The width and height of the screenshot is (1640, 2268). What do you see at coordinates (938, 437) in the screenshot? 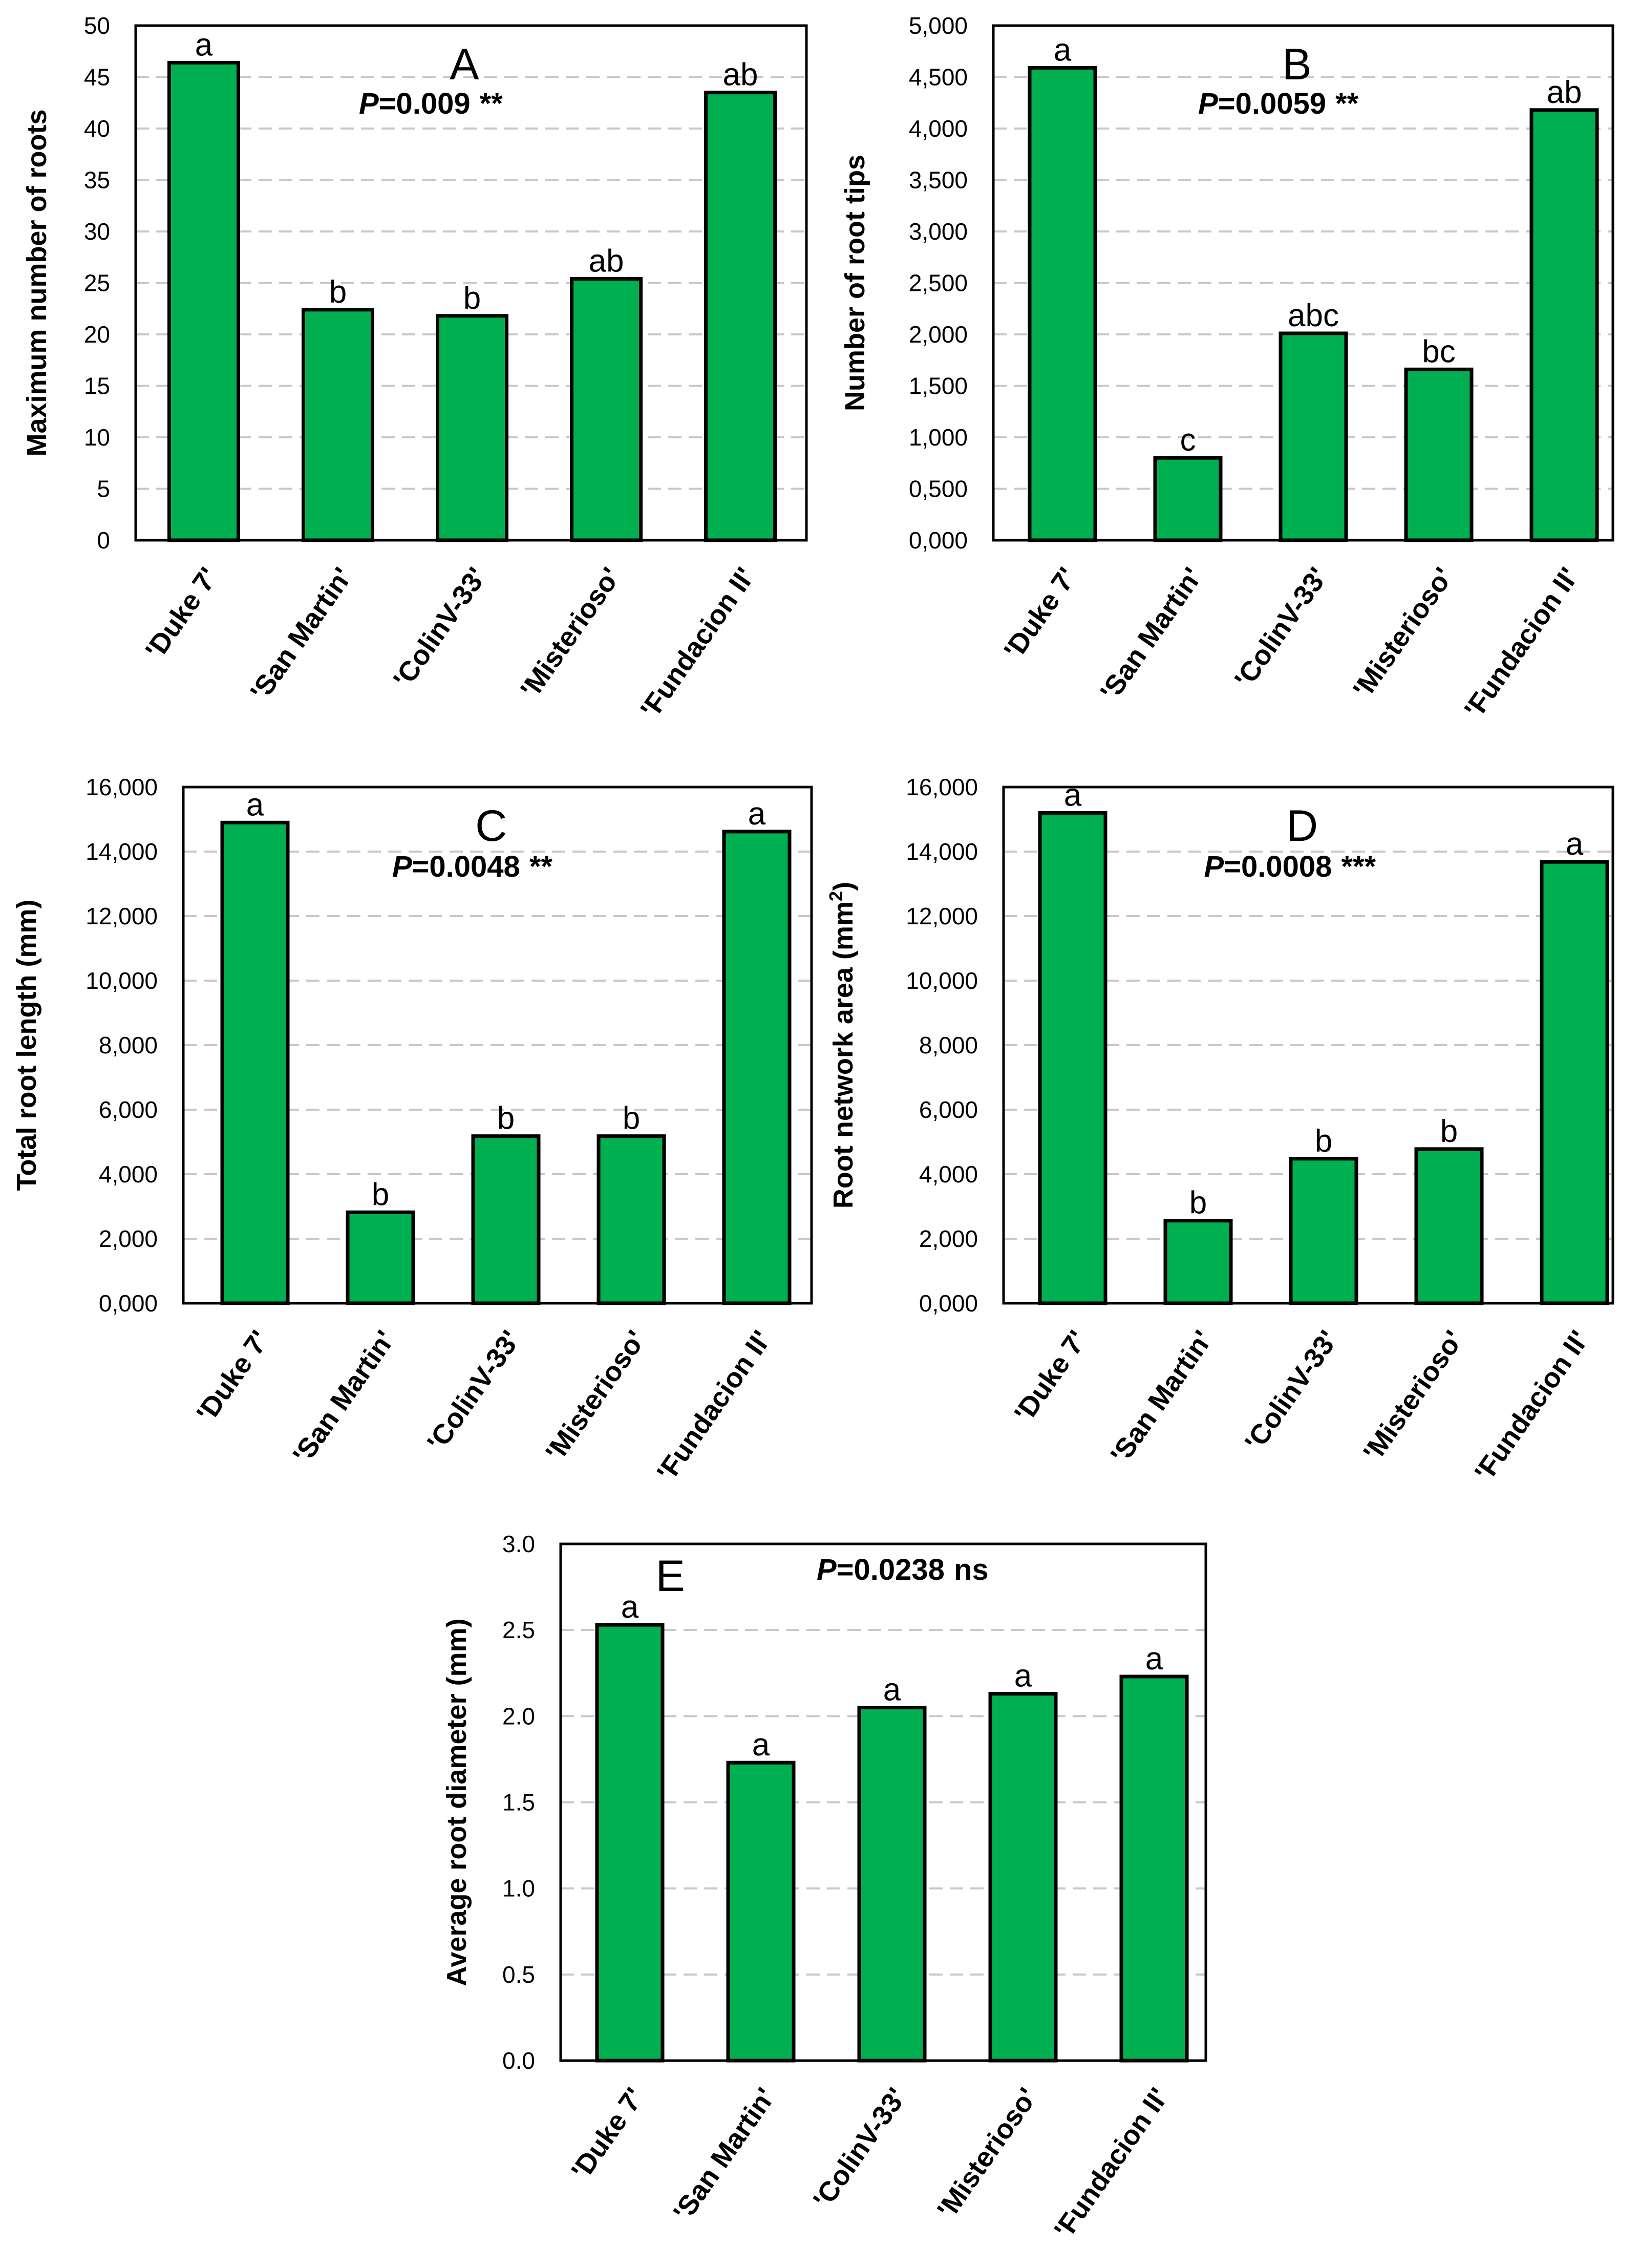
I see `y-tick-label: 1,000` at bounding box center [938, 437].